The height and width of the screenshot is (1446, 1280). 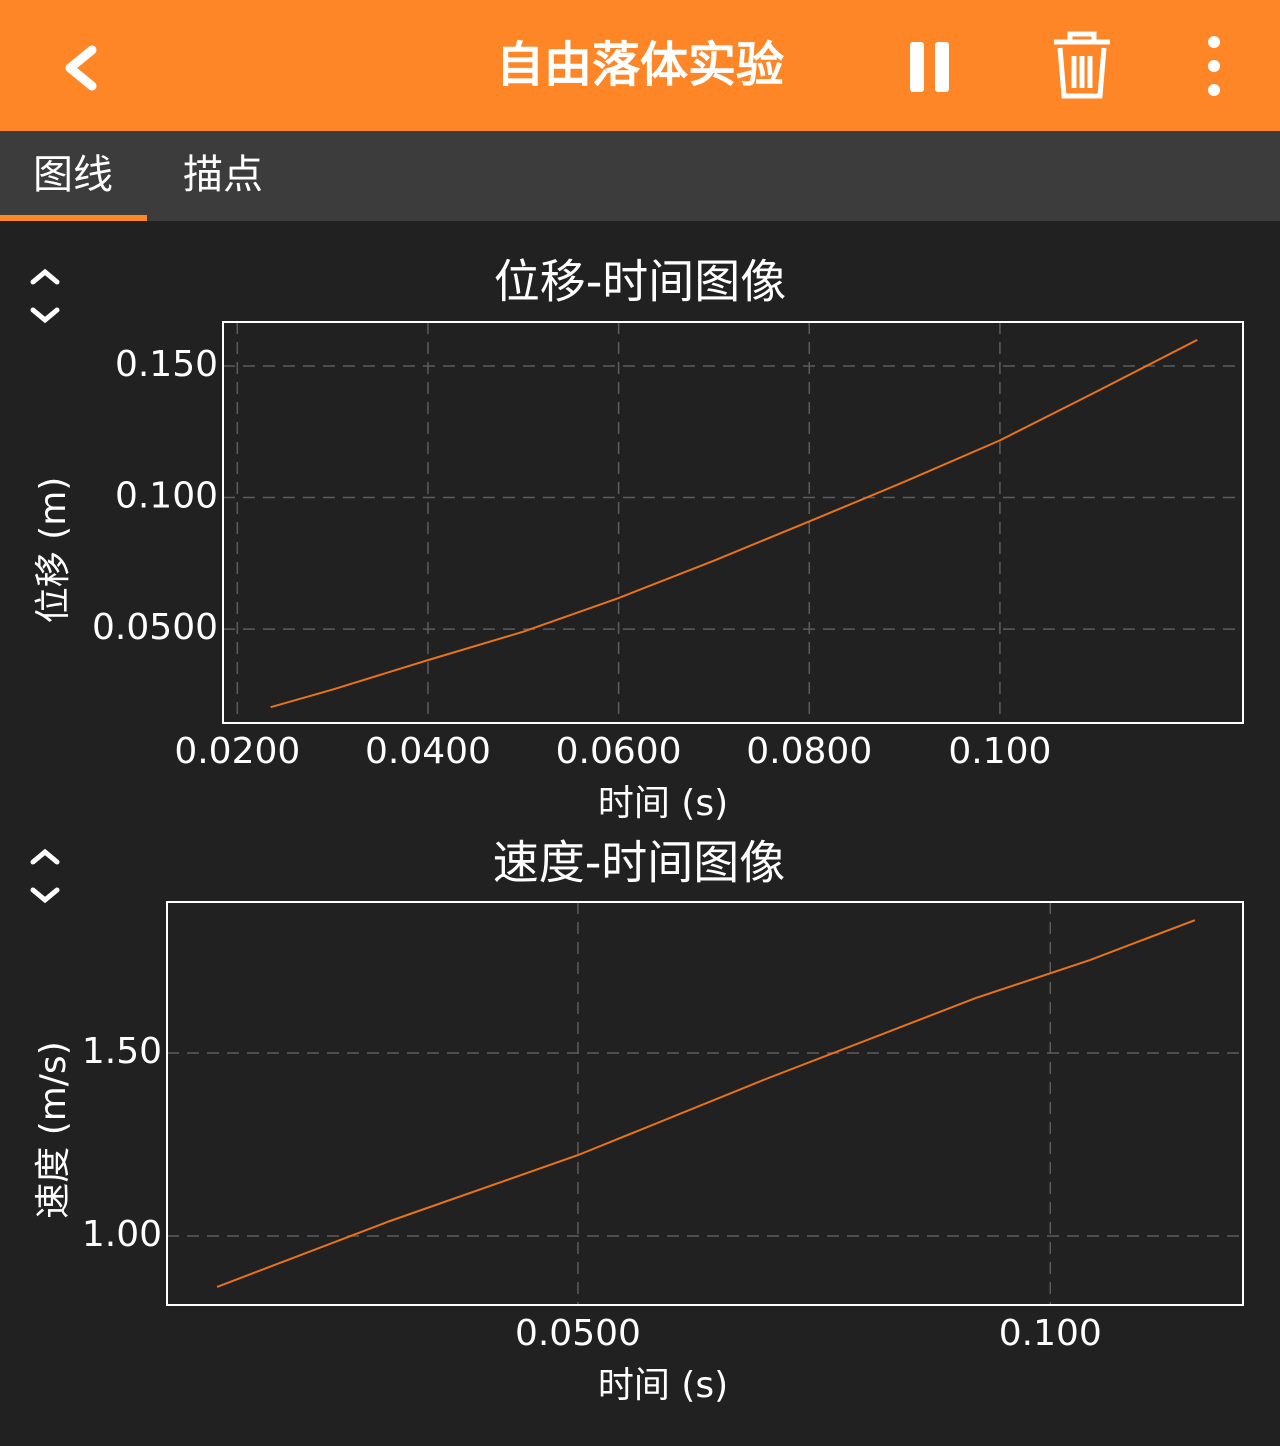 I want to click on y-axis-label: 速度 (m/s), so click(x=53, y=1130).